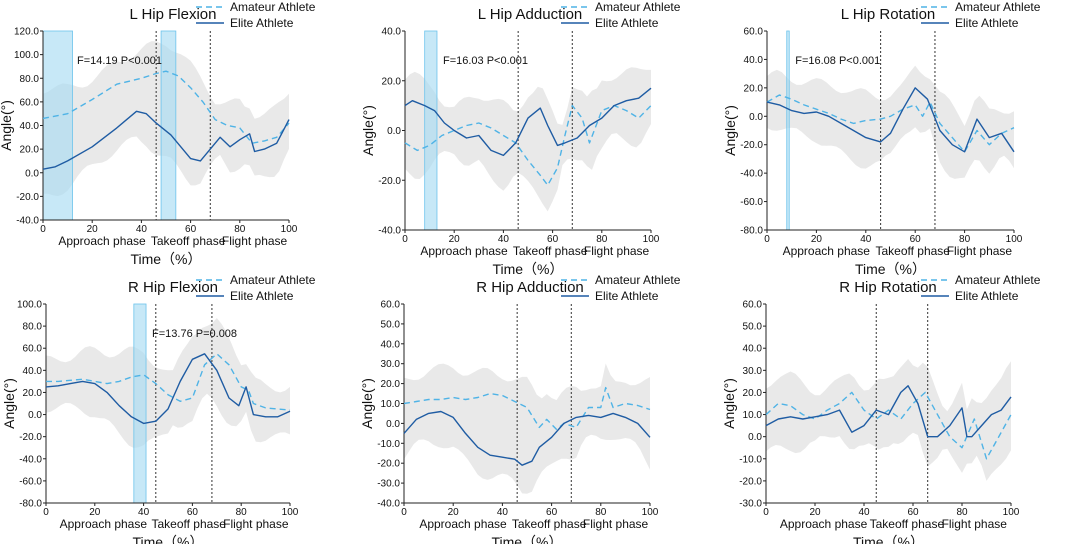 The width and height of the screenshot is (1065, 544). Describe the element at coordinates (751, 174) in the screenshot. I see `y-tick-label: -40.0` at that location.